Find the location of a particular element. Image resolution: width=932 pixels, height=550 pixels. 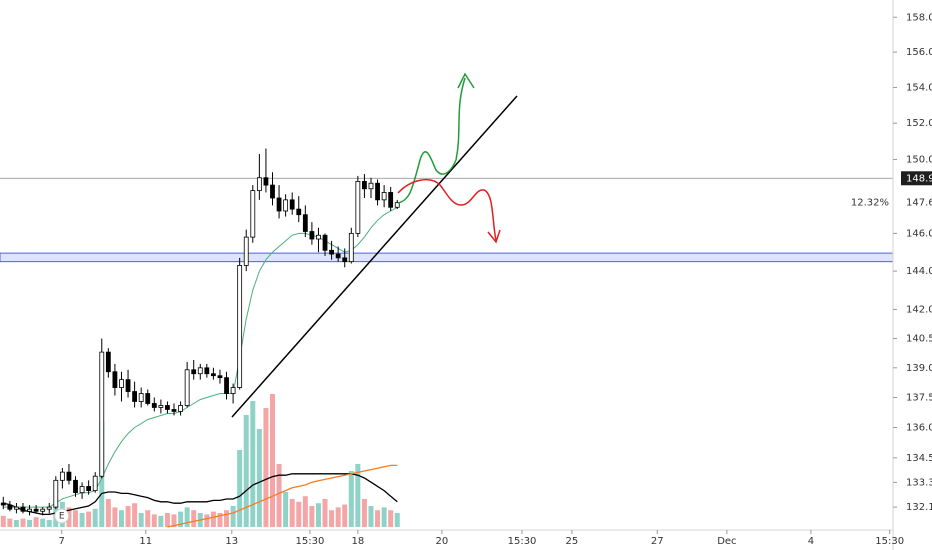

y-tick-label: 137.50 is located at coordinates (919, 398).